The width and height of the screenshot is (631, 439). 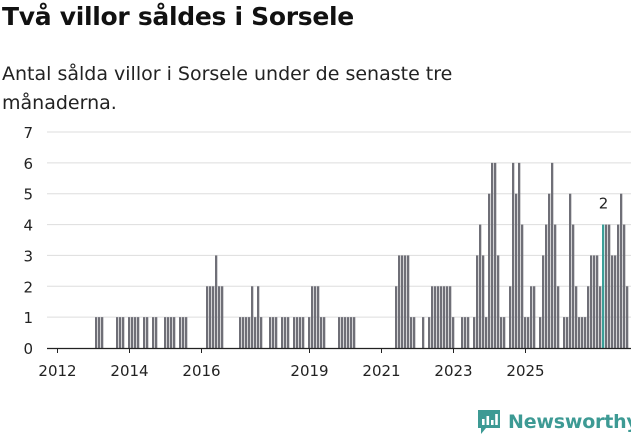 I want to click on data-label: 2, so click(x=604, y=204).